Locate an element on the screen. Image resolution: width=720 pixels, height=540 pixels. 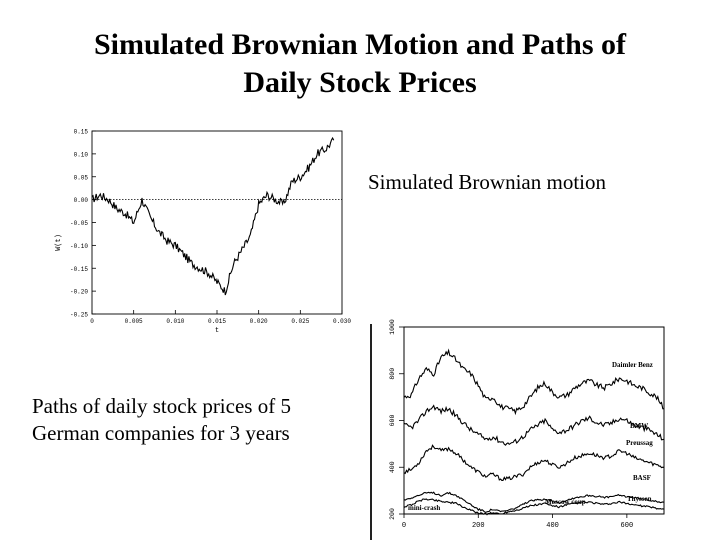
x-tick-label: 600 is located at coordinates (627, 526).